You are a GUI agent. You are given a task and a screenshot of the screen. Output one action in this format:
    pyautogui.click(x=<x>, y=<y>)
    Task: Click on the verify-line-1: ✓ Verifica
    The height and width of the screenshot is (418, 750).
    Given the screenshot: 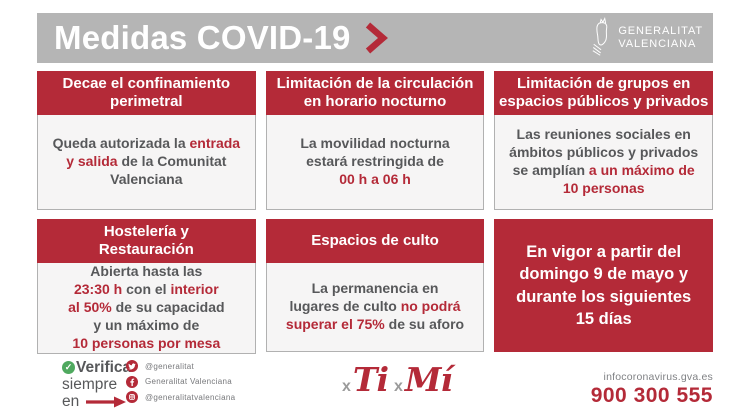 What is the action you would take?
    pyautogui.click(x=96, y=367)
    